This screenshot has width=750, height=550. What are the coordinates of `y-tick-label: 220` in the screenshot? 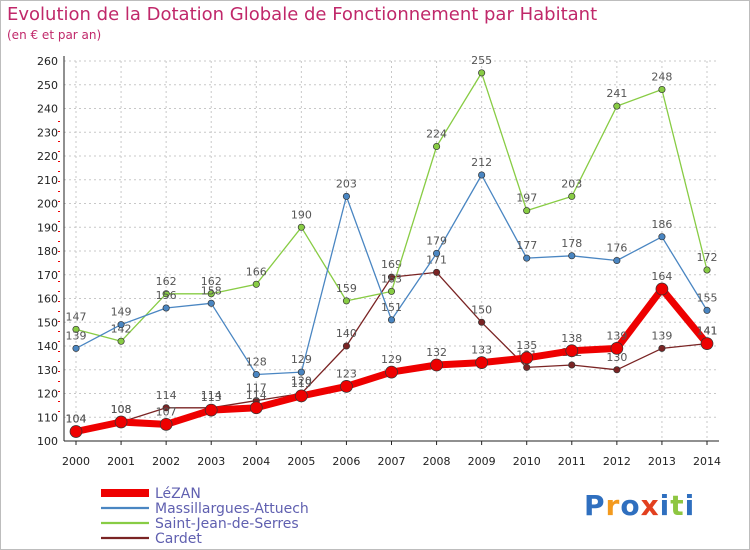 It's located at (47, 156).